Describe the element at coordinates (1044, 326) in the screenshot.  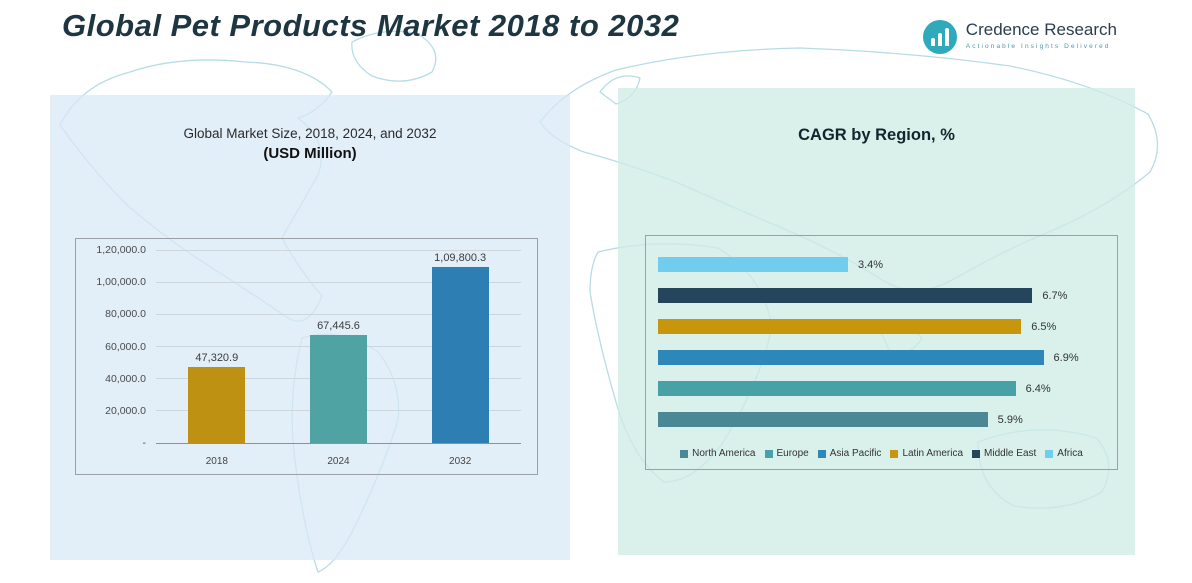
I see `bar-value-label: 6.5%` at that location.